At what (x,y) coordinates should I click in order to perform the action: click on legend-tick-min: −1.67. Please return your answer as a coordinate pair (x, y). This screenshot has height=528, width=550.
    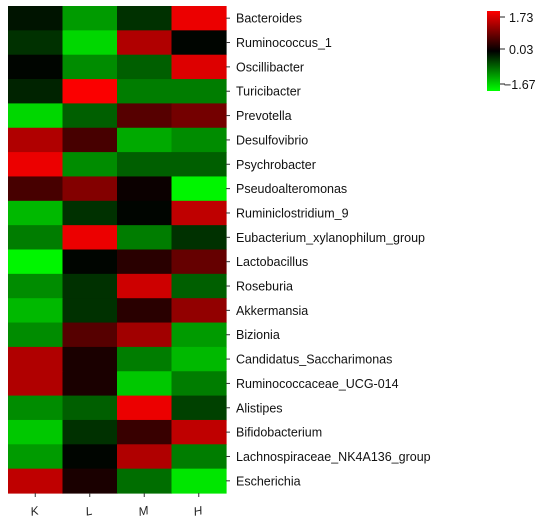
    Looking at the image, I should click on (520, 85).